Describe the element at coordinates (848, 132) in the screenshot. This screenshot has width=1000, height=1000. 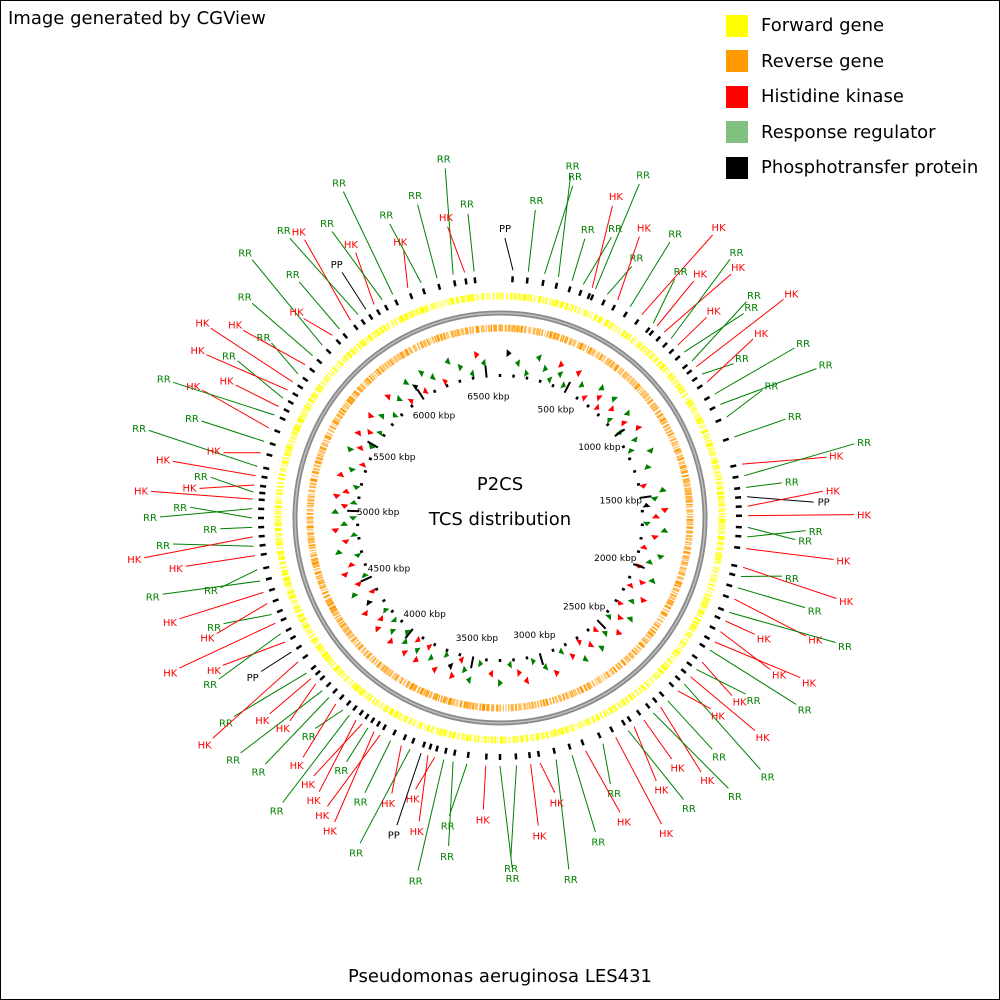
I see `legend-label: Response regulator` at that location.